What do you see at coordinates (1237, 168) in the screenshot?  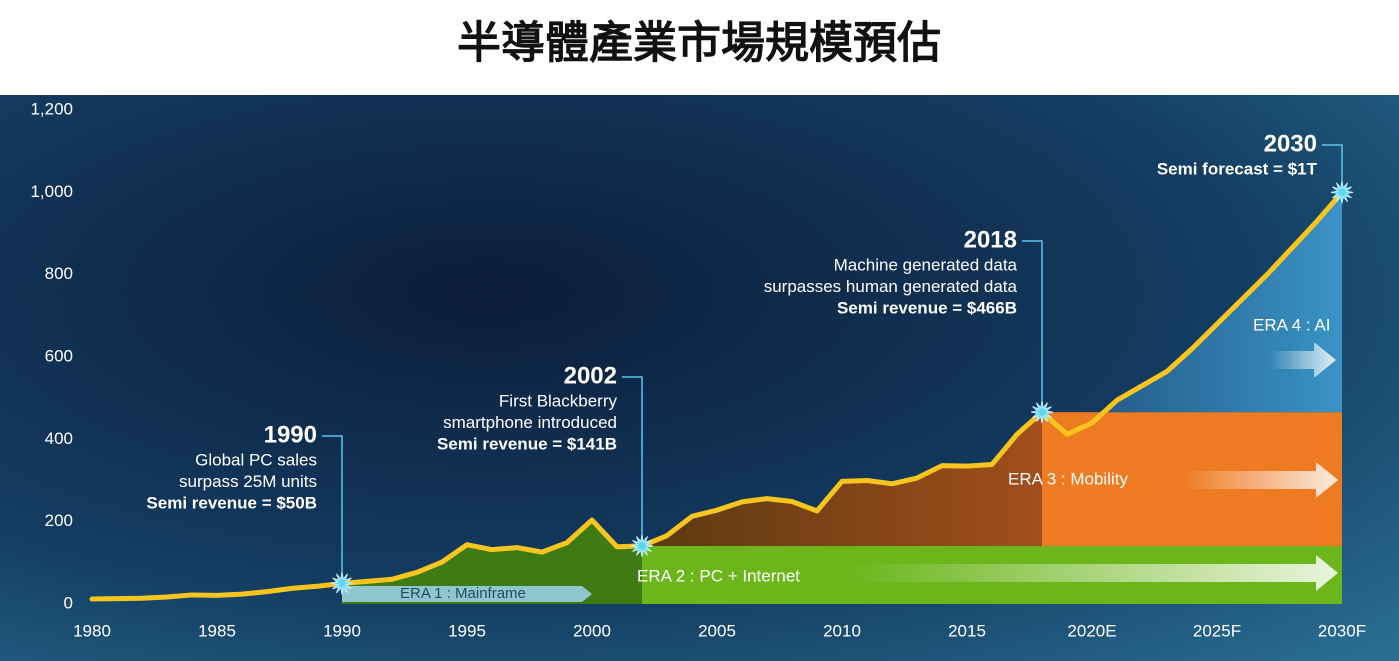 I see `annotation-highlight: Semi forecast = $1T` at bounding box center [1237, 168].